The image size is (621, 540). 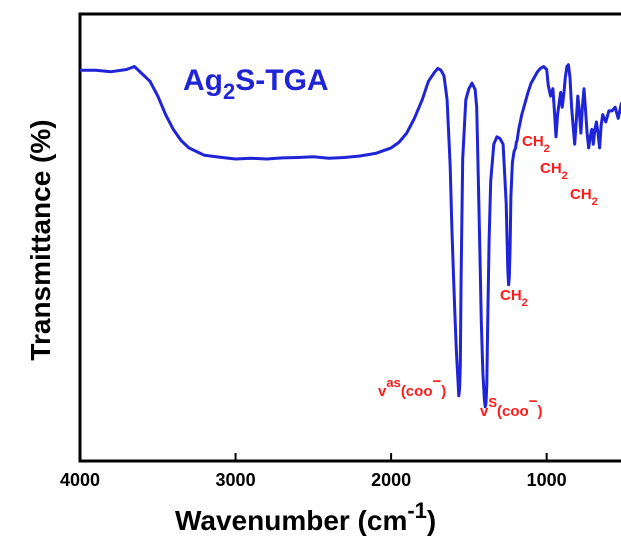 I want to click on x-axis-tick-labels: 4000 3000 2000 1000, so click(x=313, y=480).